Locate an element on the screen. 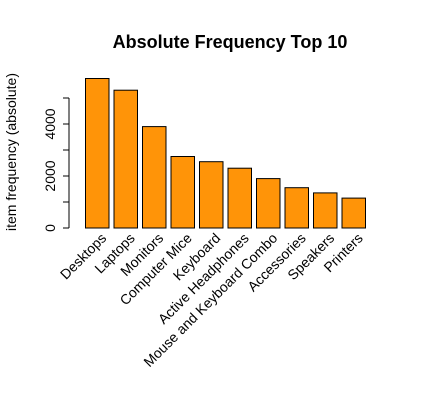 The height and width of the screenshot is (419, 422). y-axis: 0 2000 4000 is located at coordinates (56, 164).